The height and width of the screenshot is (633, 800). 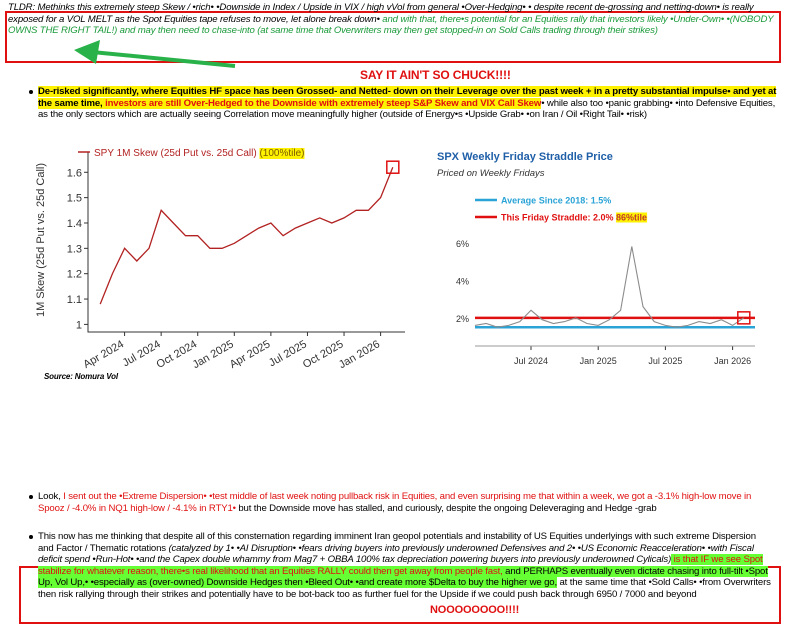 I want to click on legend-label: This Friday Straddle: 2.0% 86%tile, so click(x=574, y=218).